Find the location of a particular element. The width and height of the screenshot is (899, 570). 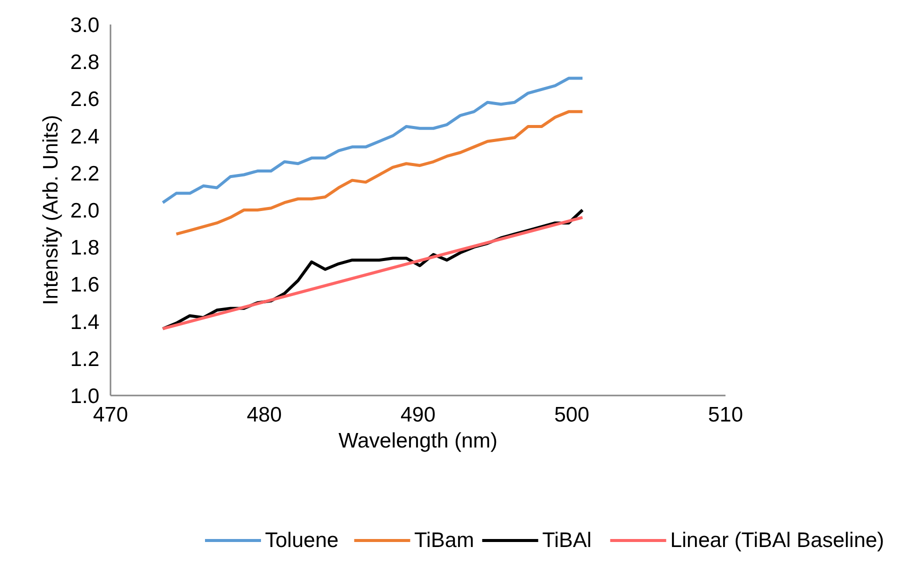

x-axis-title: Wavelength (nm) is located at coordinates (418, 441).